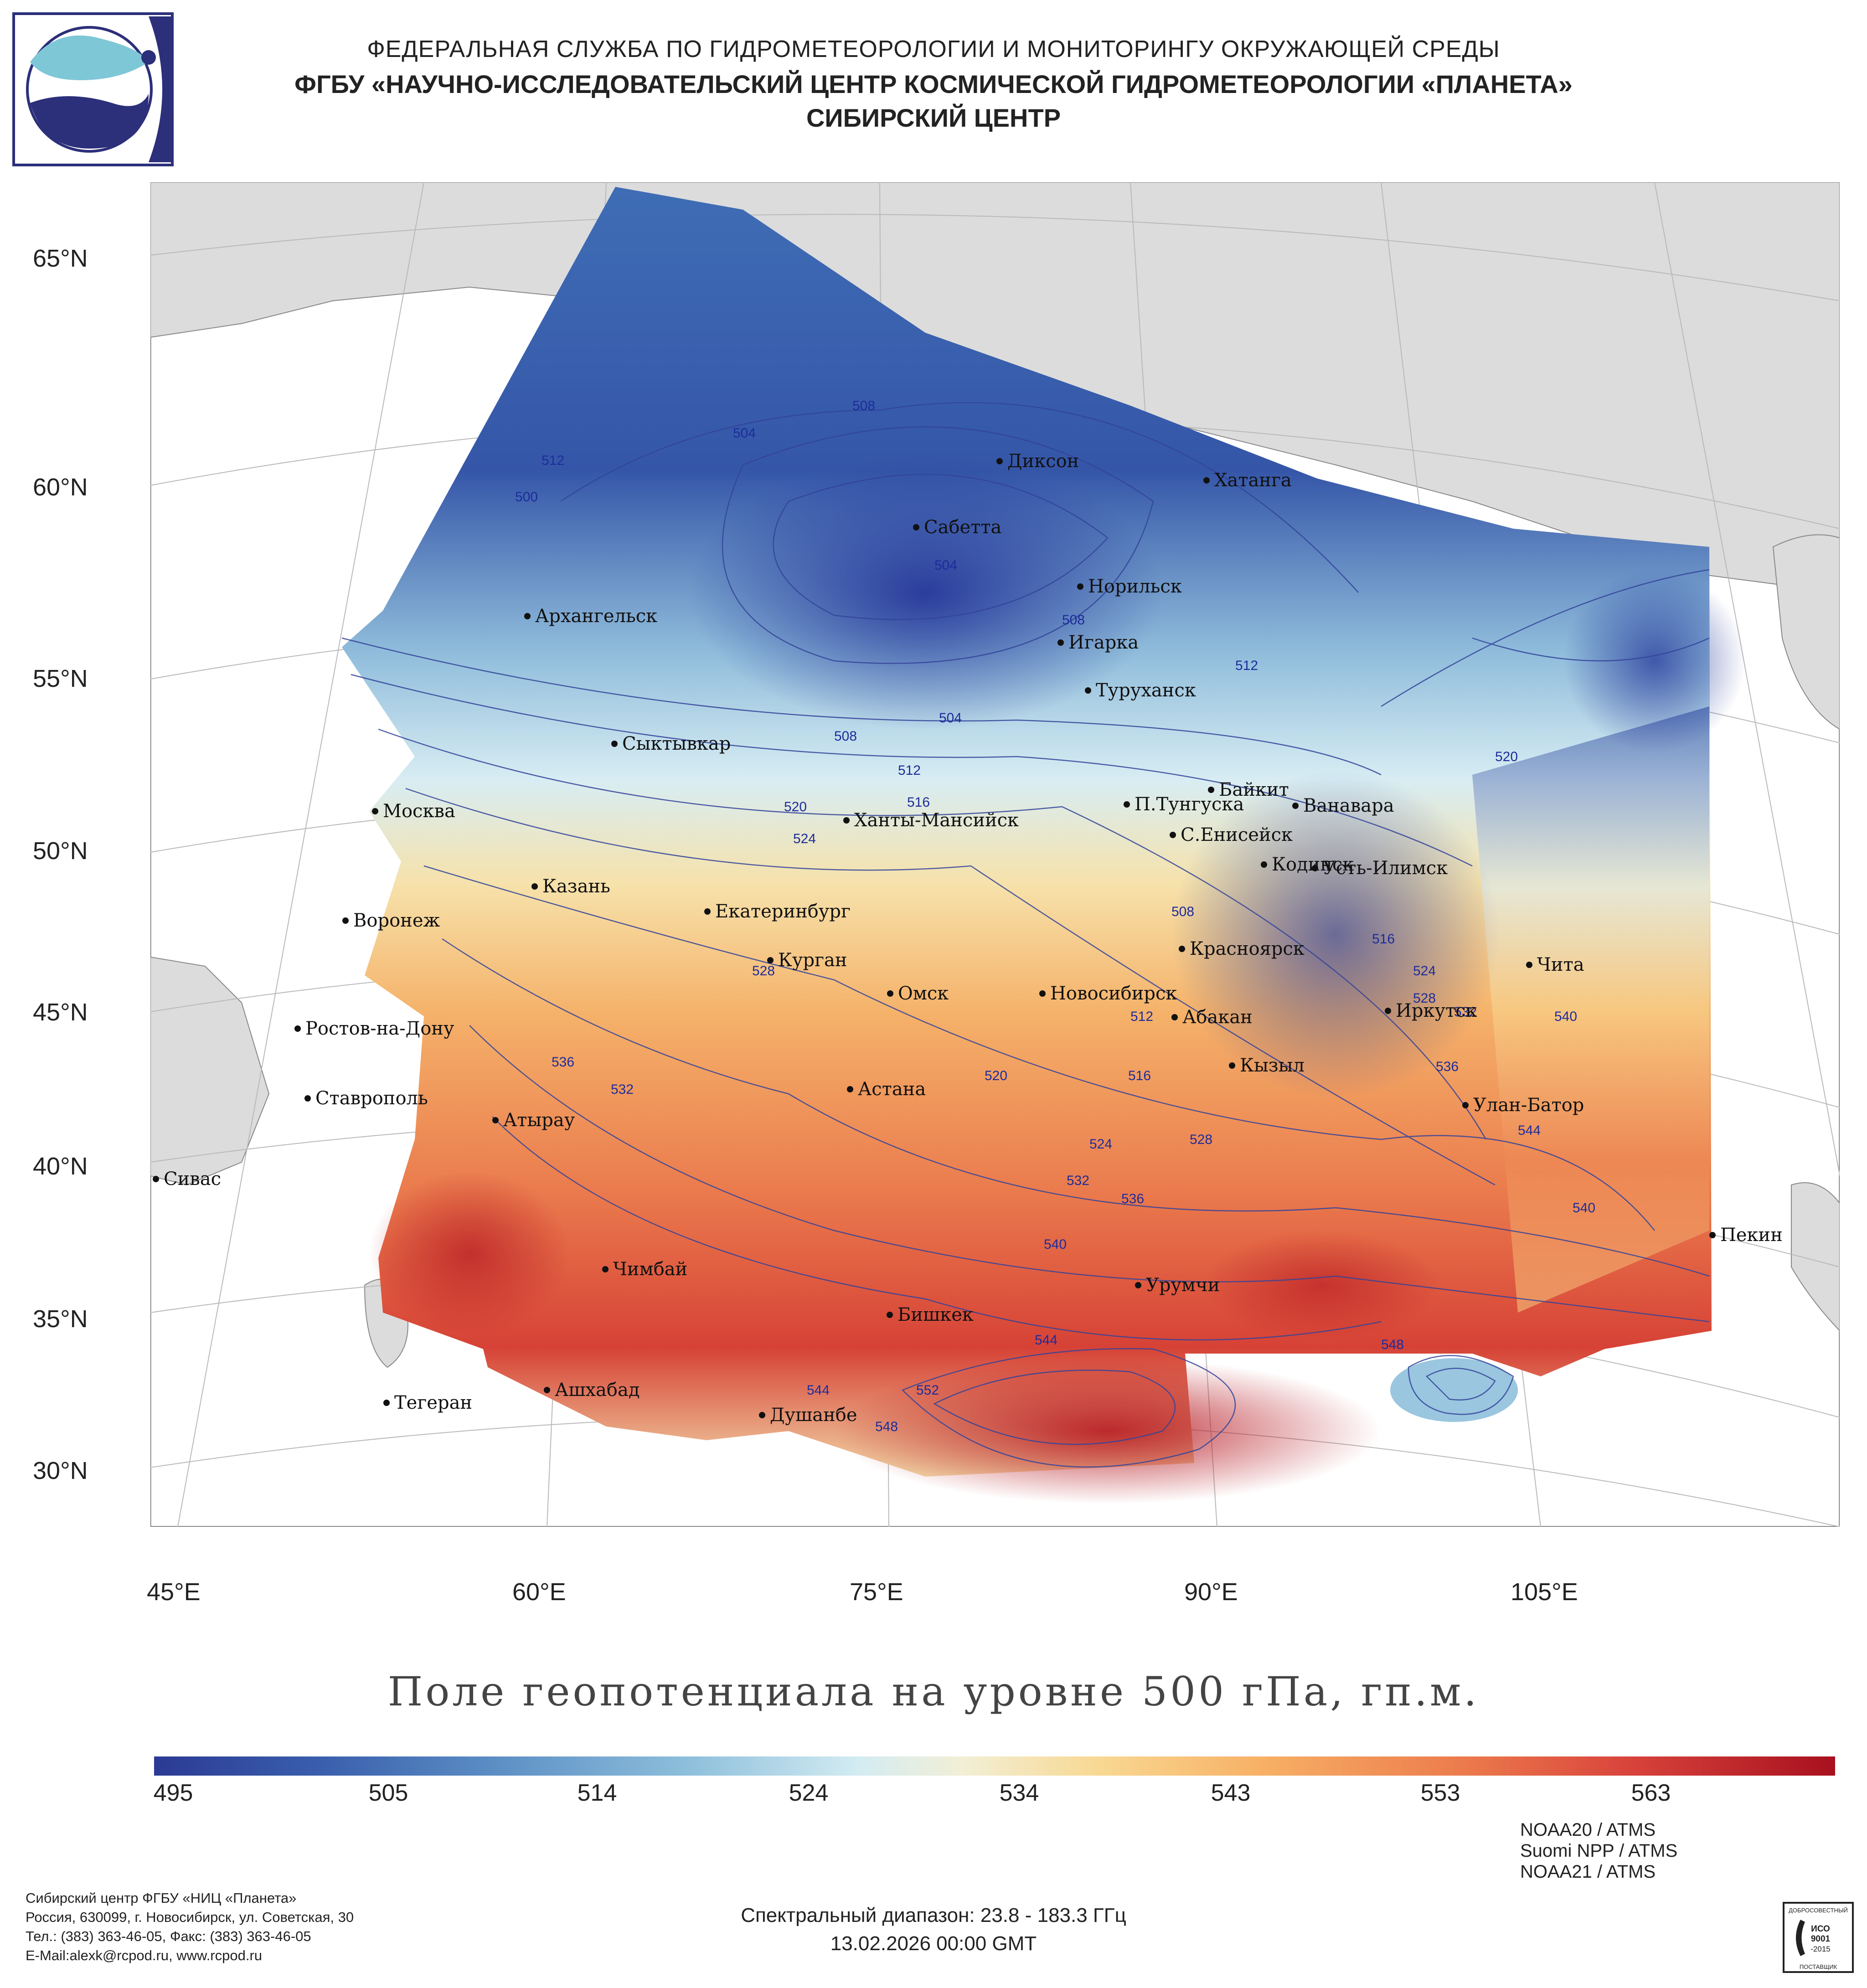 This screenshot has width=1867, height=1988. What do you see at coordinates (809, 1793) in the screenshot?
I see `colorbar-tick: 524` at bounding box center [809, 1793].